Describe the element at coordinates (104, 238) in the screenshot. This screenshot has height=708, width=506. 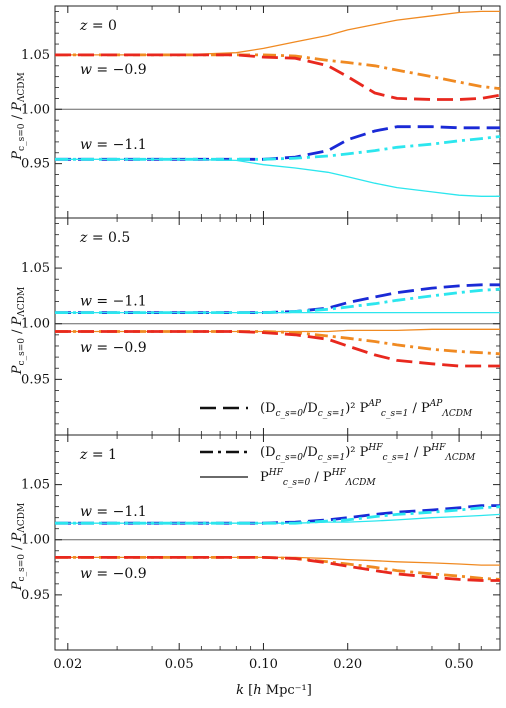
I see `panel-label: z = 0.5` at that location.